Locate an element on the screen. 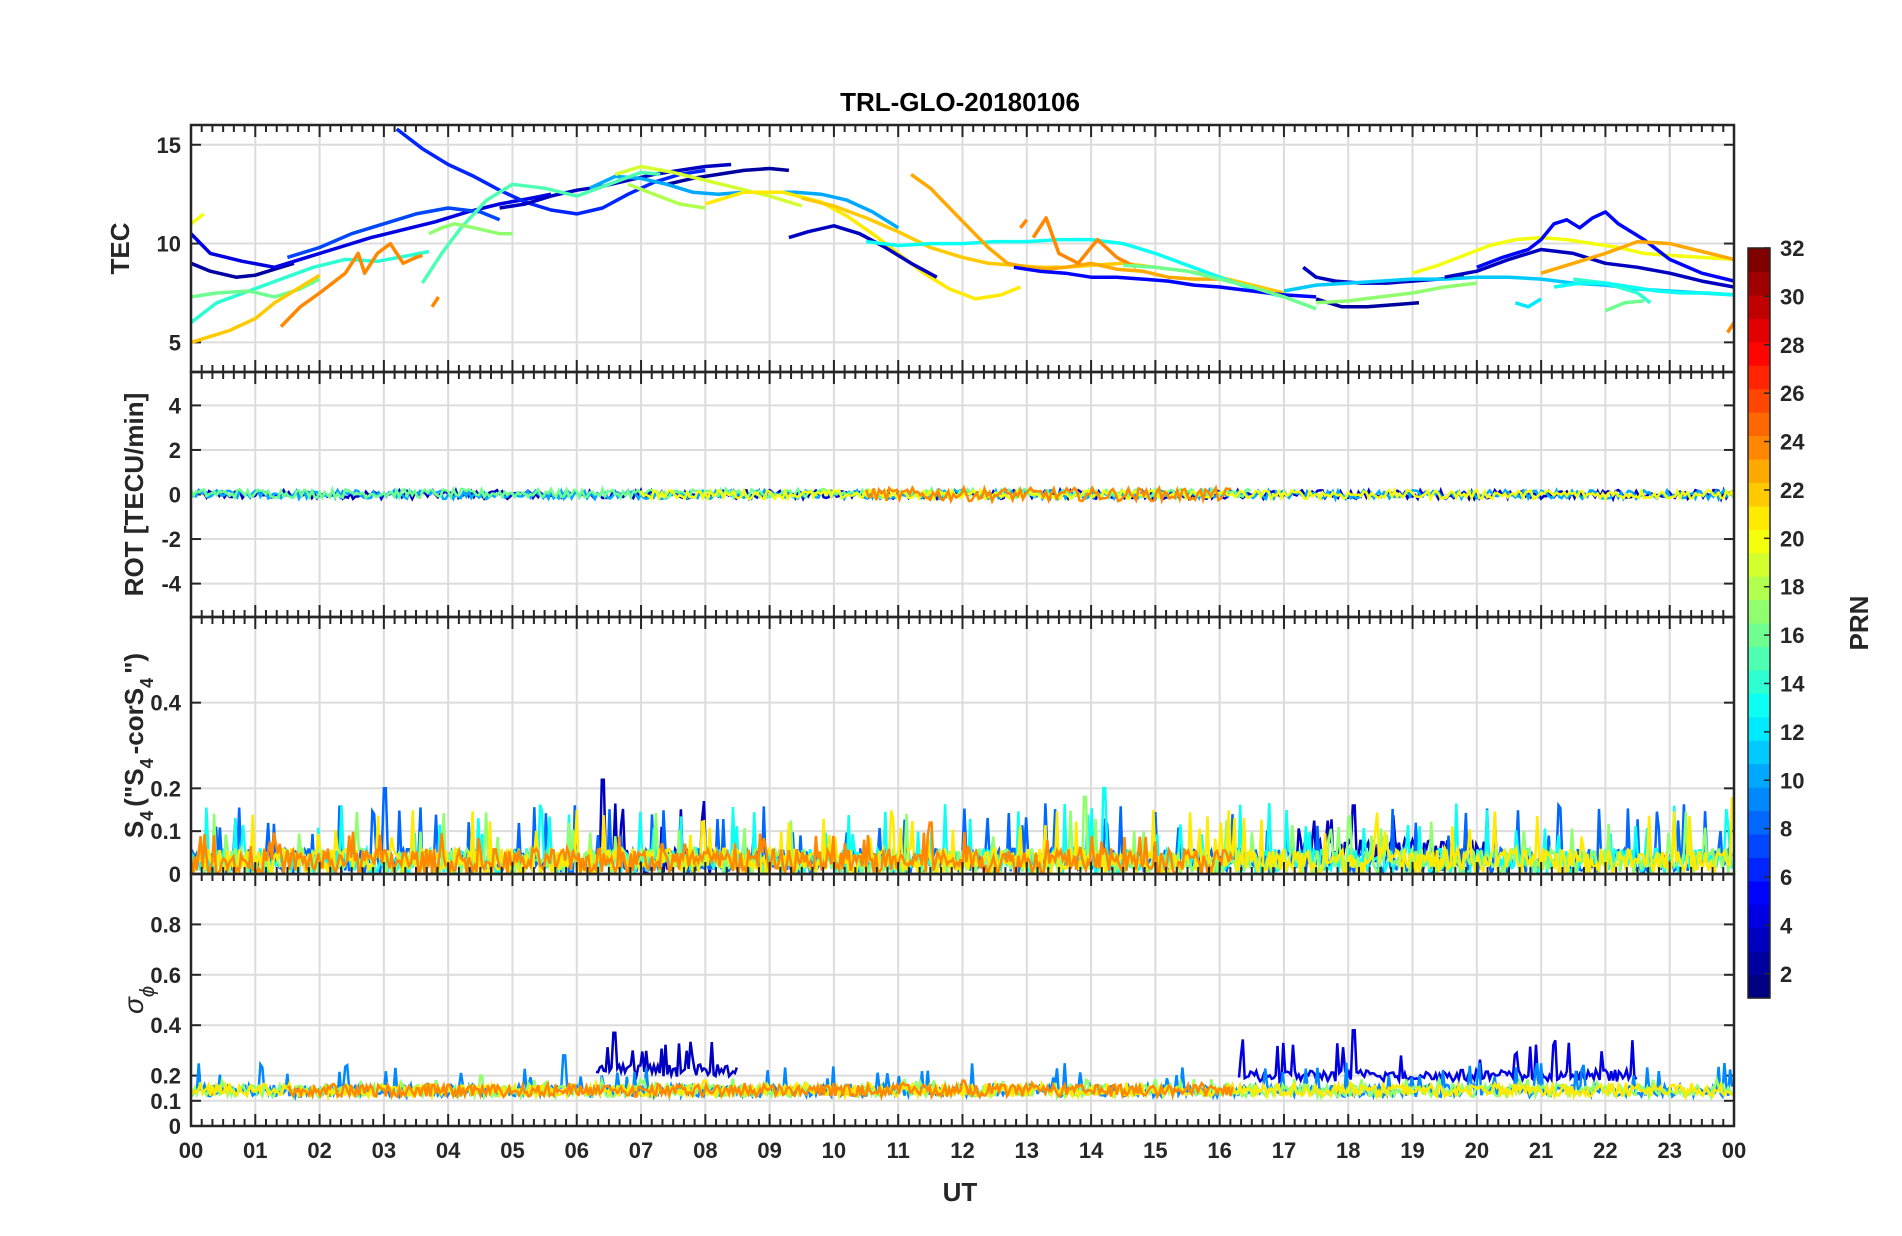 Image resolution: width=1902 pixels, height=1236 pixels. x-tick-label: 21 is located at coordinates (1541, 1150).